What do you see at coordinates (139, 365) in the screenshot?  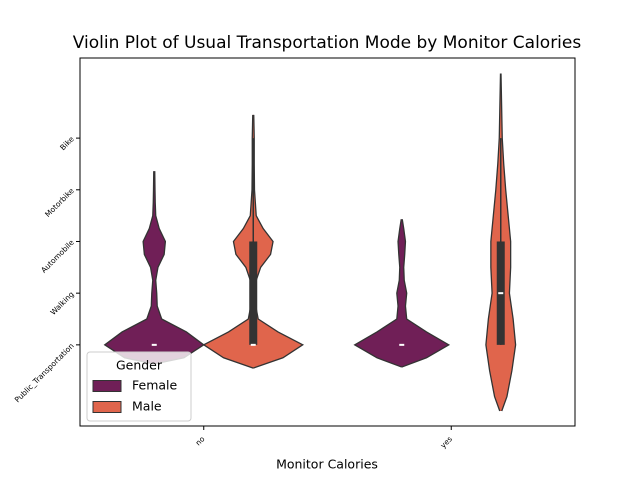 I see `legend-title: Gender` at bounding box center [139, 365].